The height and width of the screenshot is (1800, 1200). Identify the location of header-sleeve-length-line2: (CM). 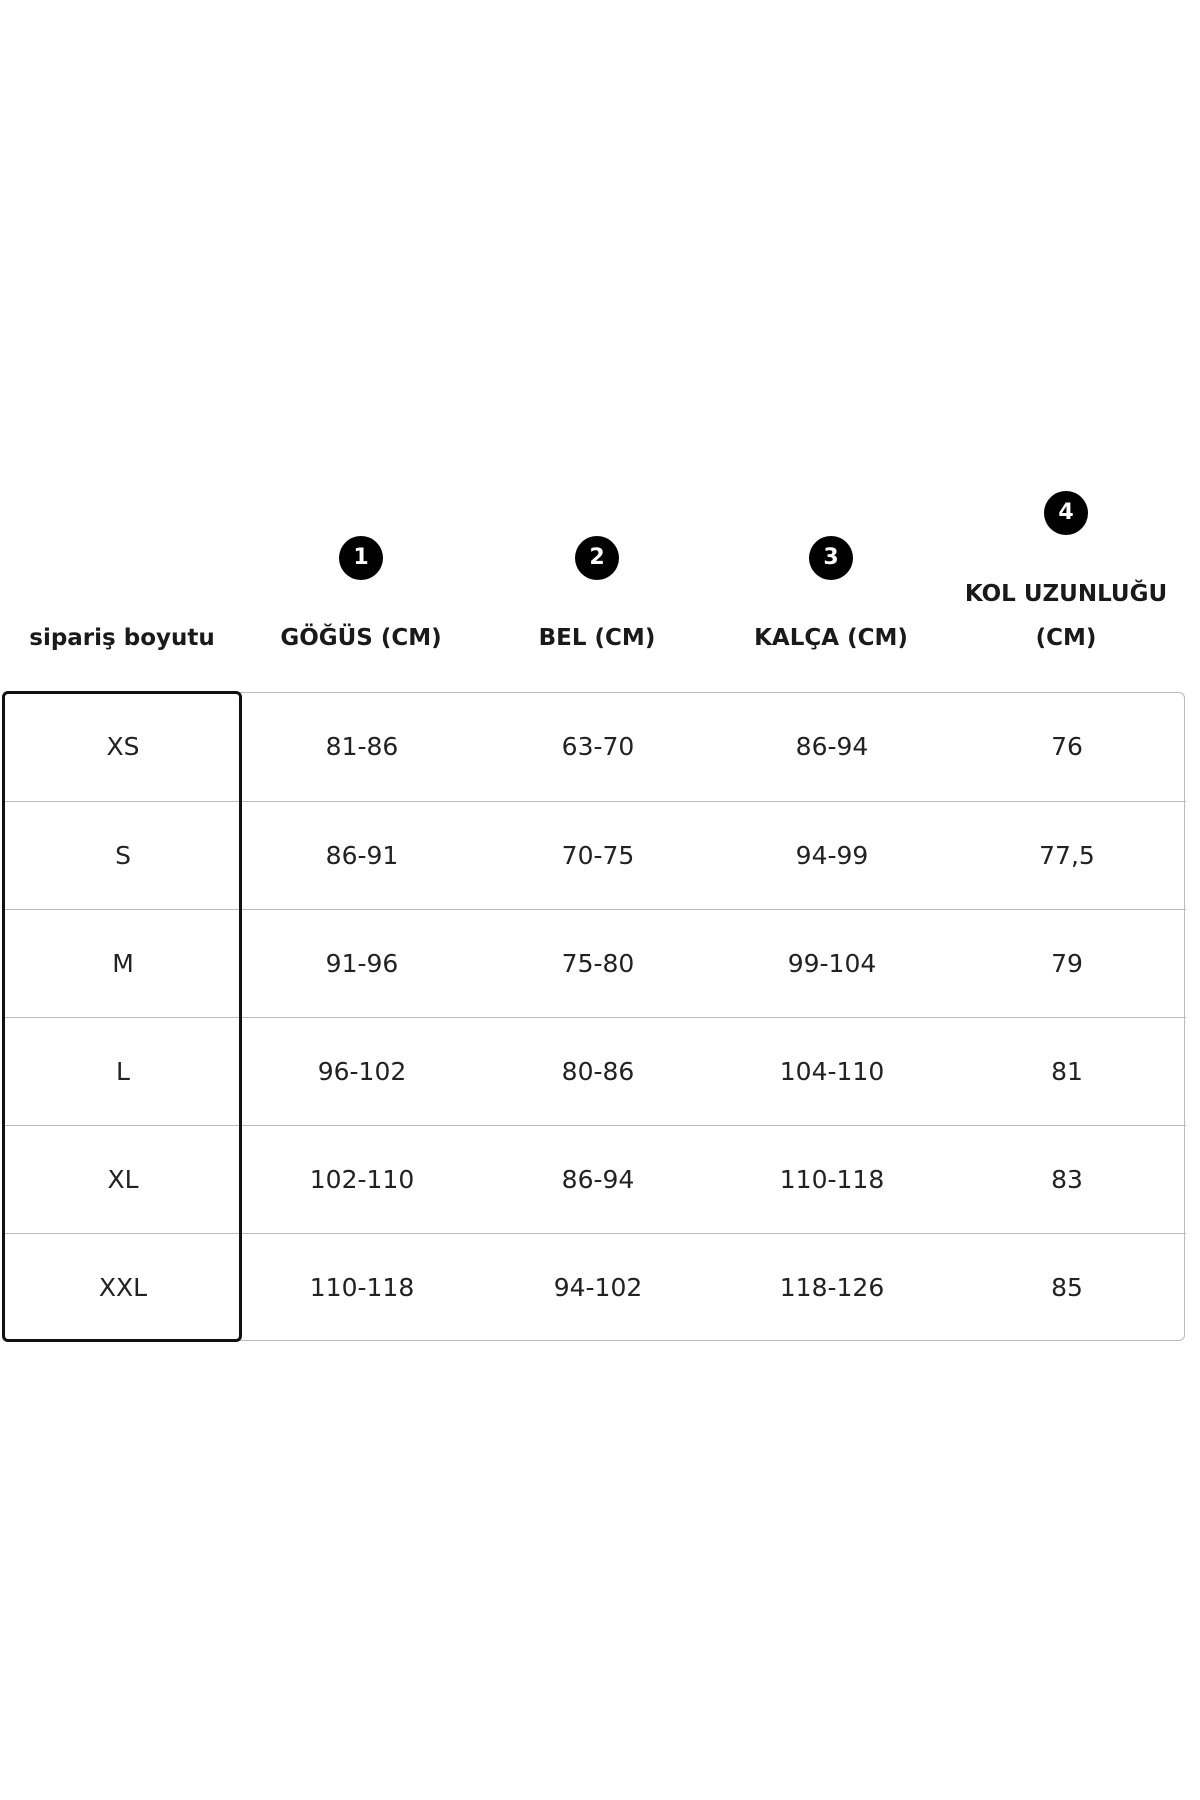
(1066, 638).